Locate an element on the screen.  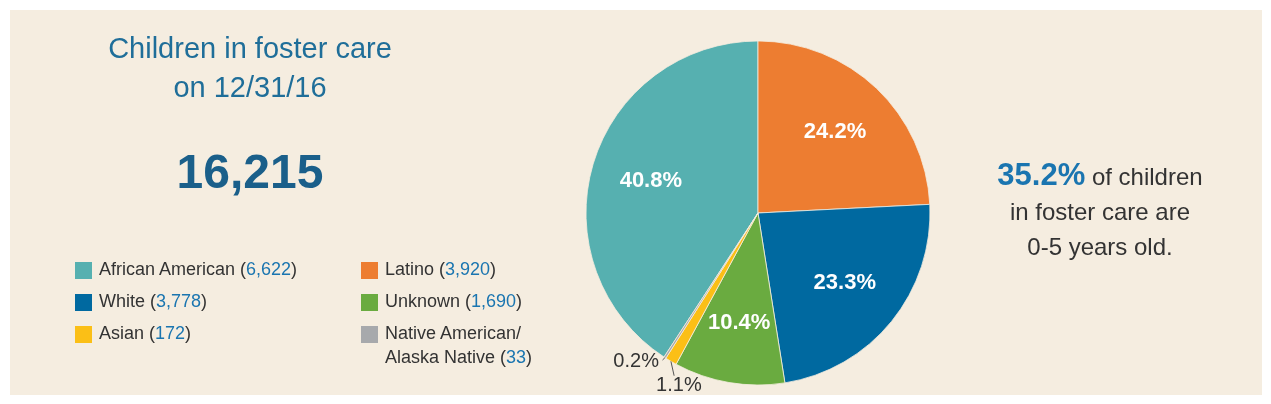
text: 35.2% of children in foster care are 0-5 years old. is located at coordinates (1100, 208).